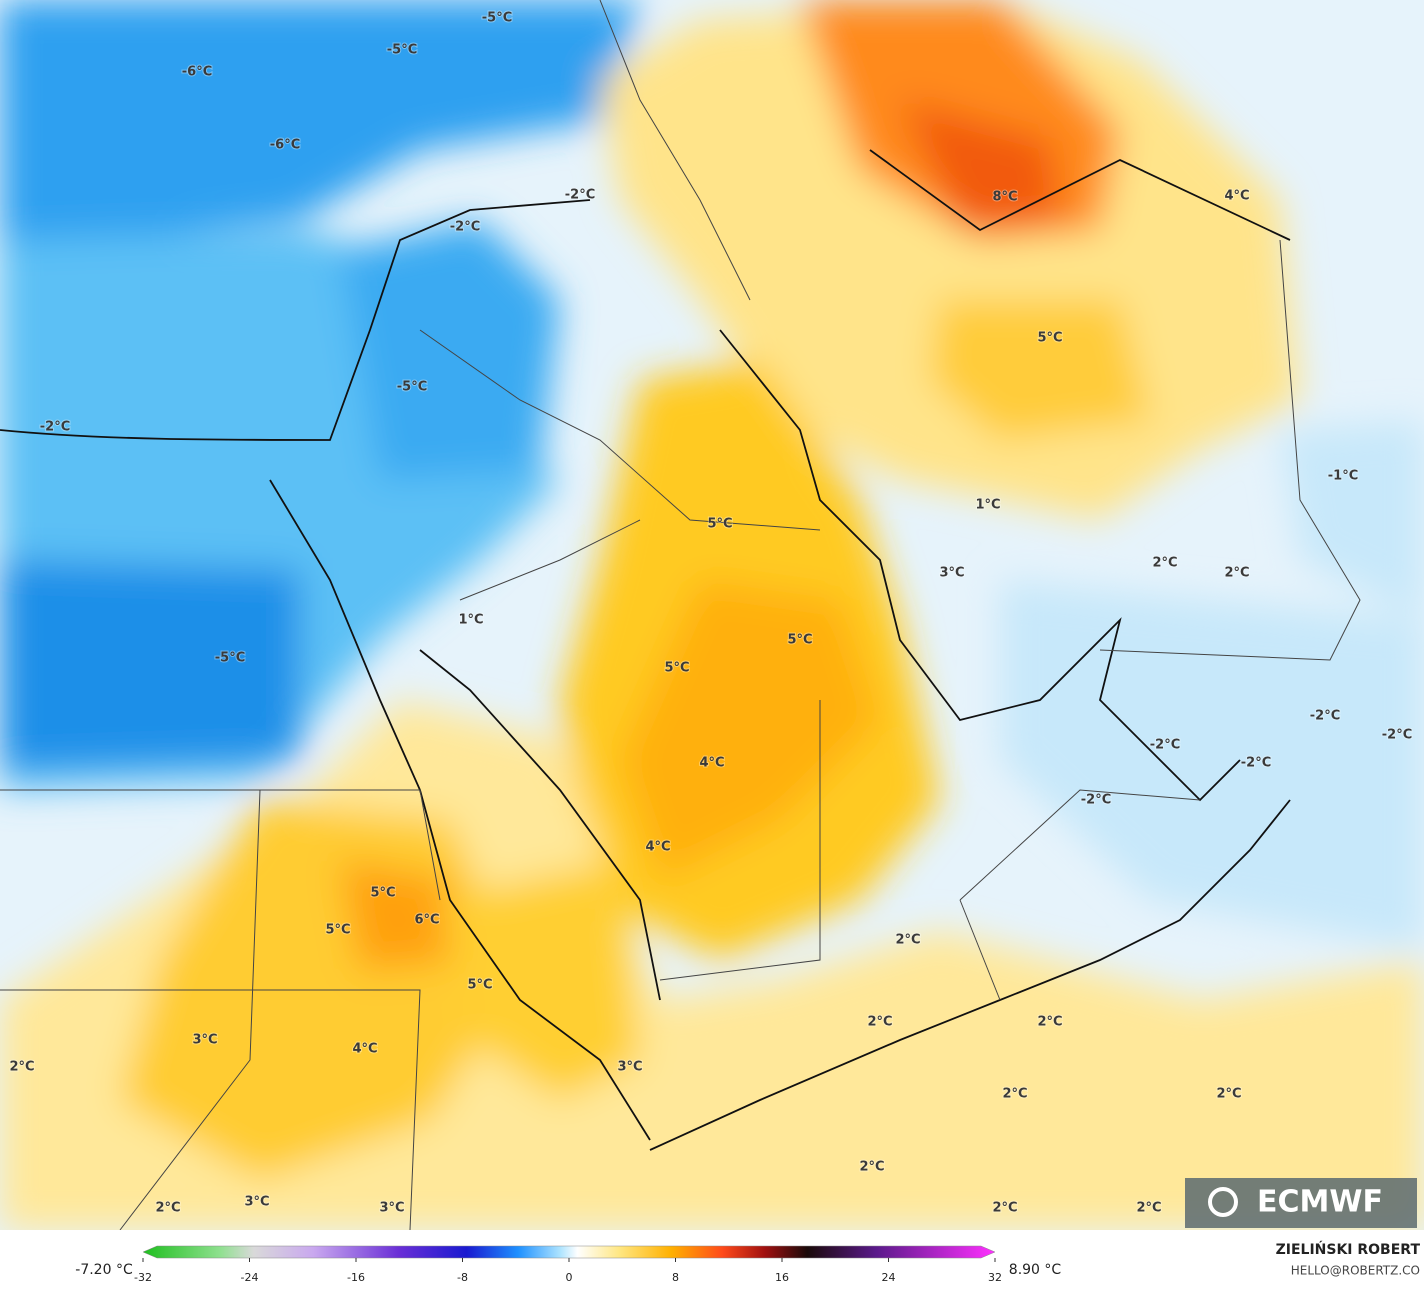 The width and height of the screenshot is (1424, 1291). Describe the element at coordinates (1343, 476) in the screenshot. I see `temp-label: -1°C` at that location.